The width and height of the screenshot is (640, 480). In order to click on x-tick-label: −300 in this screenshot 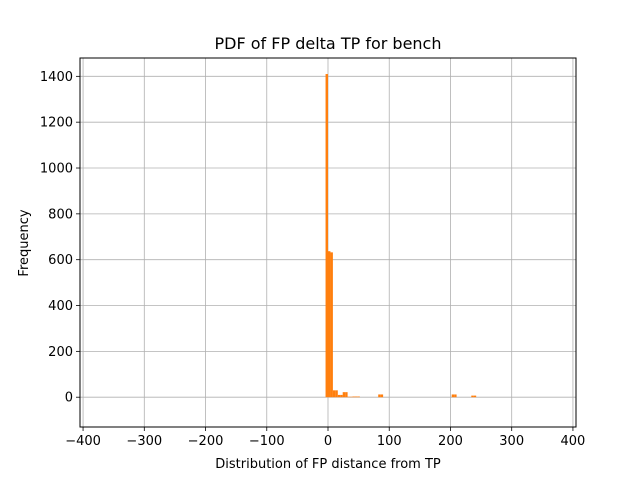, I will do `click(144, 441)`.